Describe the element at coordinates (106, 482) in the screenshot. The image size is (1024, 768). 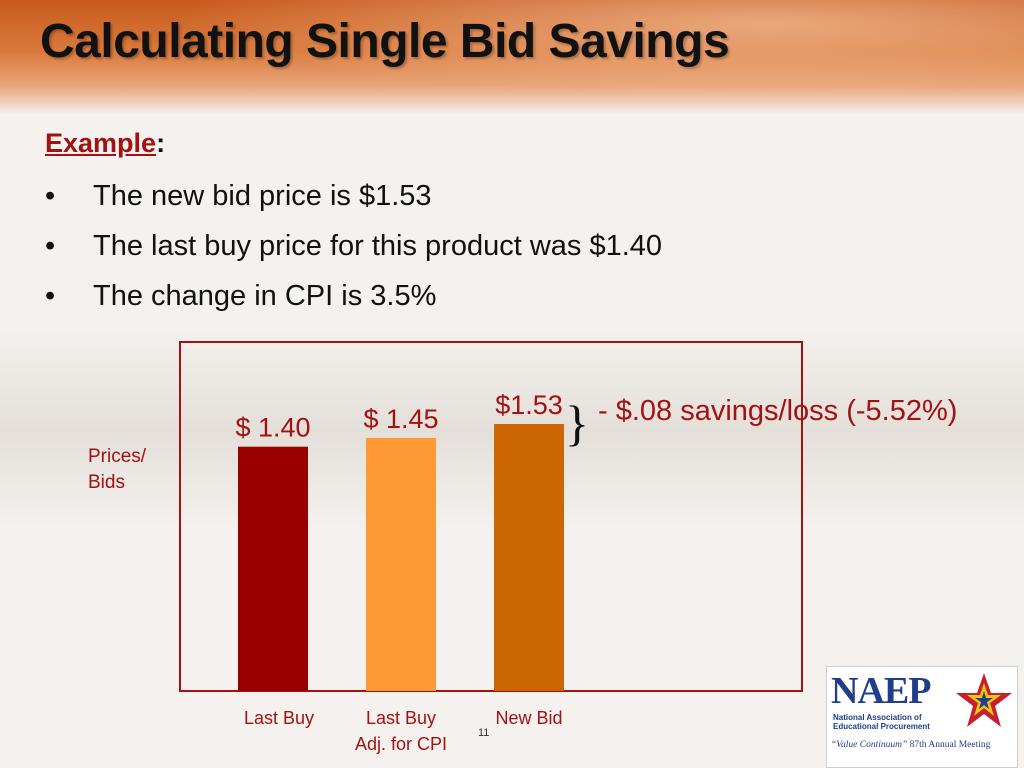
I see `y-axis-label: Bids` at that location.